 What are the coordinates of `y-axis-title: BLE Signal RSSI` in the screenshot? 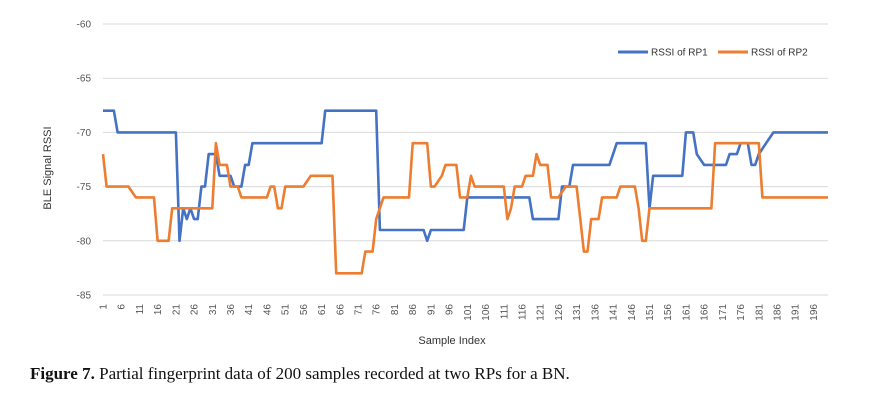 It's located at (48, 167).